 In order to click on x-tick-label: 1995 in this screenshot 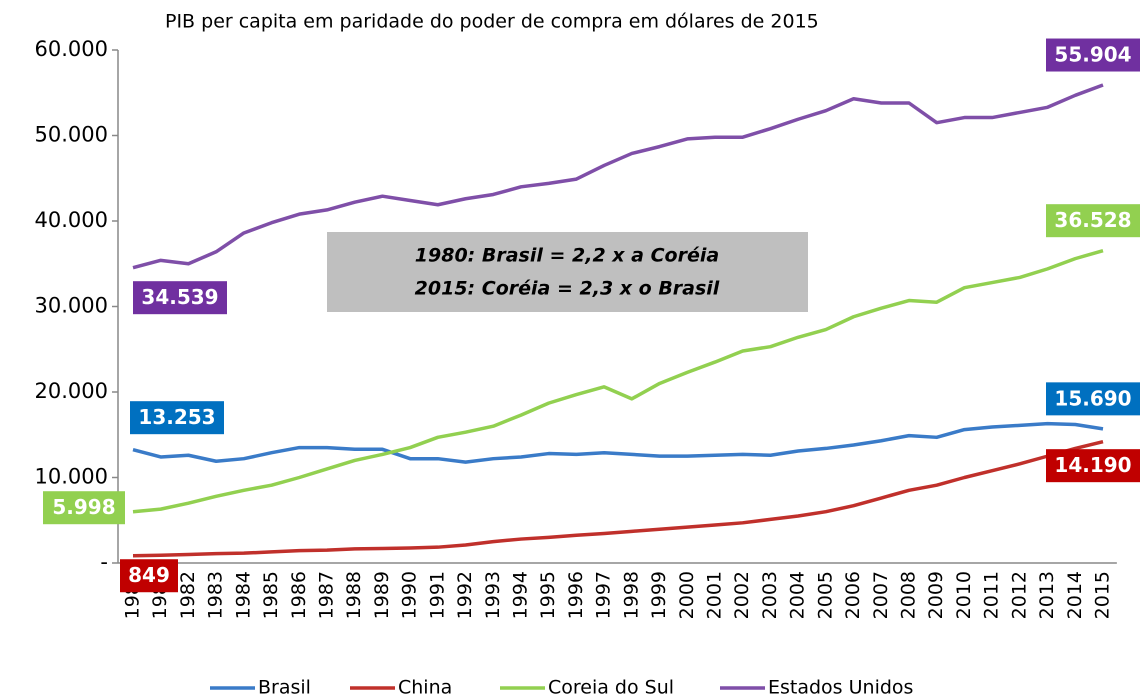, I will do `click(548, 595)`.